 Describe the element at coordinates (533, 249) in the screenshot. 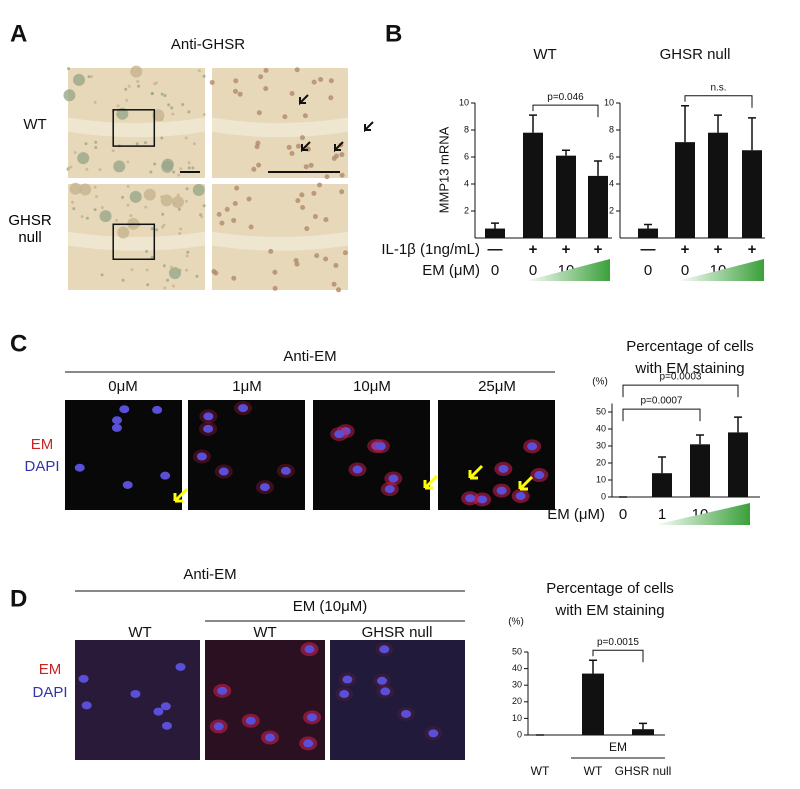

I see `treatment-label: +` at that location.